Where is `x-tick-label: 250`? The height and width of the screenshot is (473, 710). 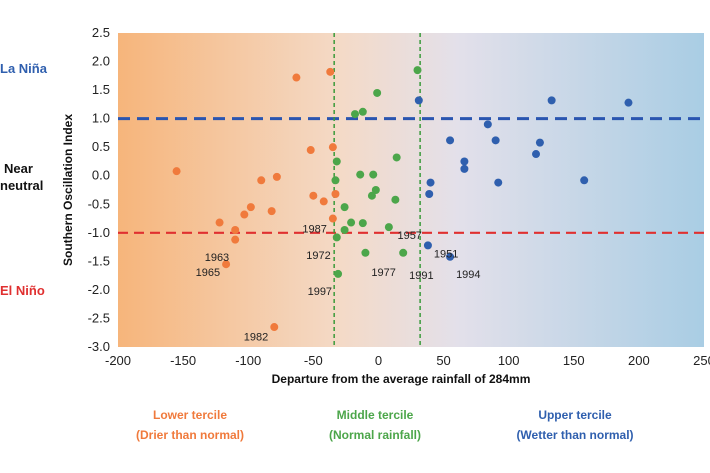
x-tick-label: 250 is located at coordinates (701, 360).